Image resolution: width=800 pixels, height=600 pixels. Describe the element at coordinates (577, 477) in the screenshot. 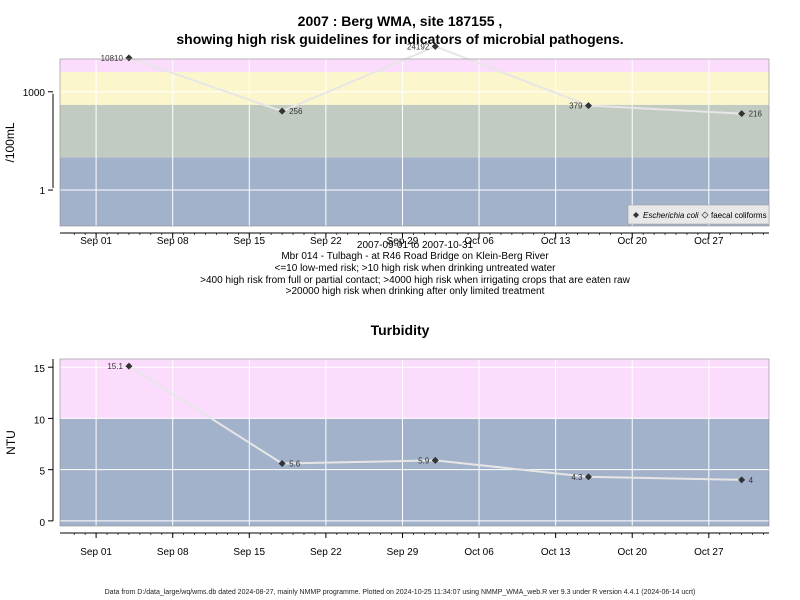

I see `data-label: 4.3` at that location.